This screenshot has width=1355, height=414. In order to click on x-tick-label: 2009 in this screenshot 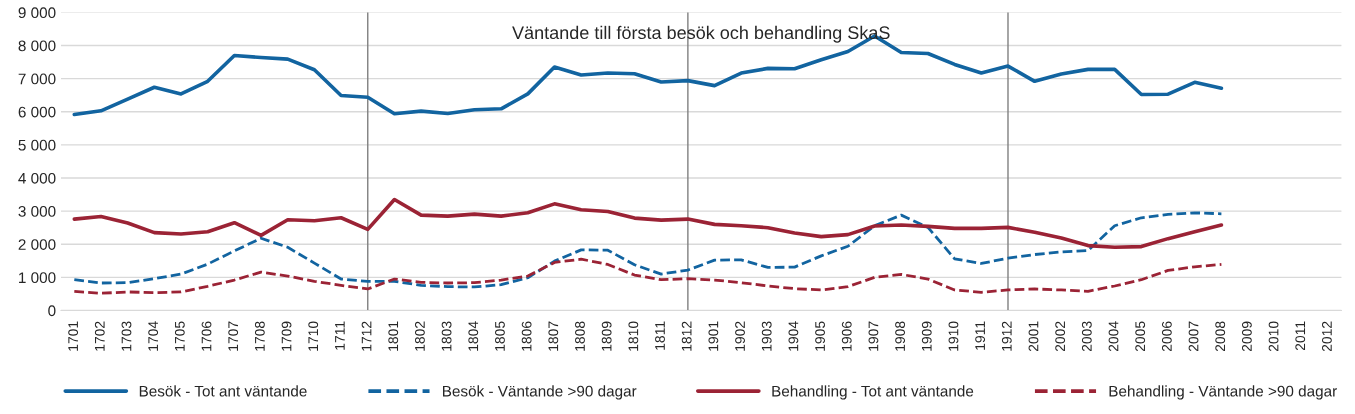, I will do `click(1246, 336)`.